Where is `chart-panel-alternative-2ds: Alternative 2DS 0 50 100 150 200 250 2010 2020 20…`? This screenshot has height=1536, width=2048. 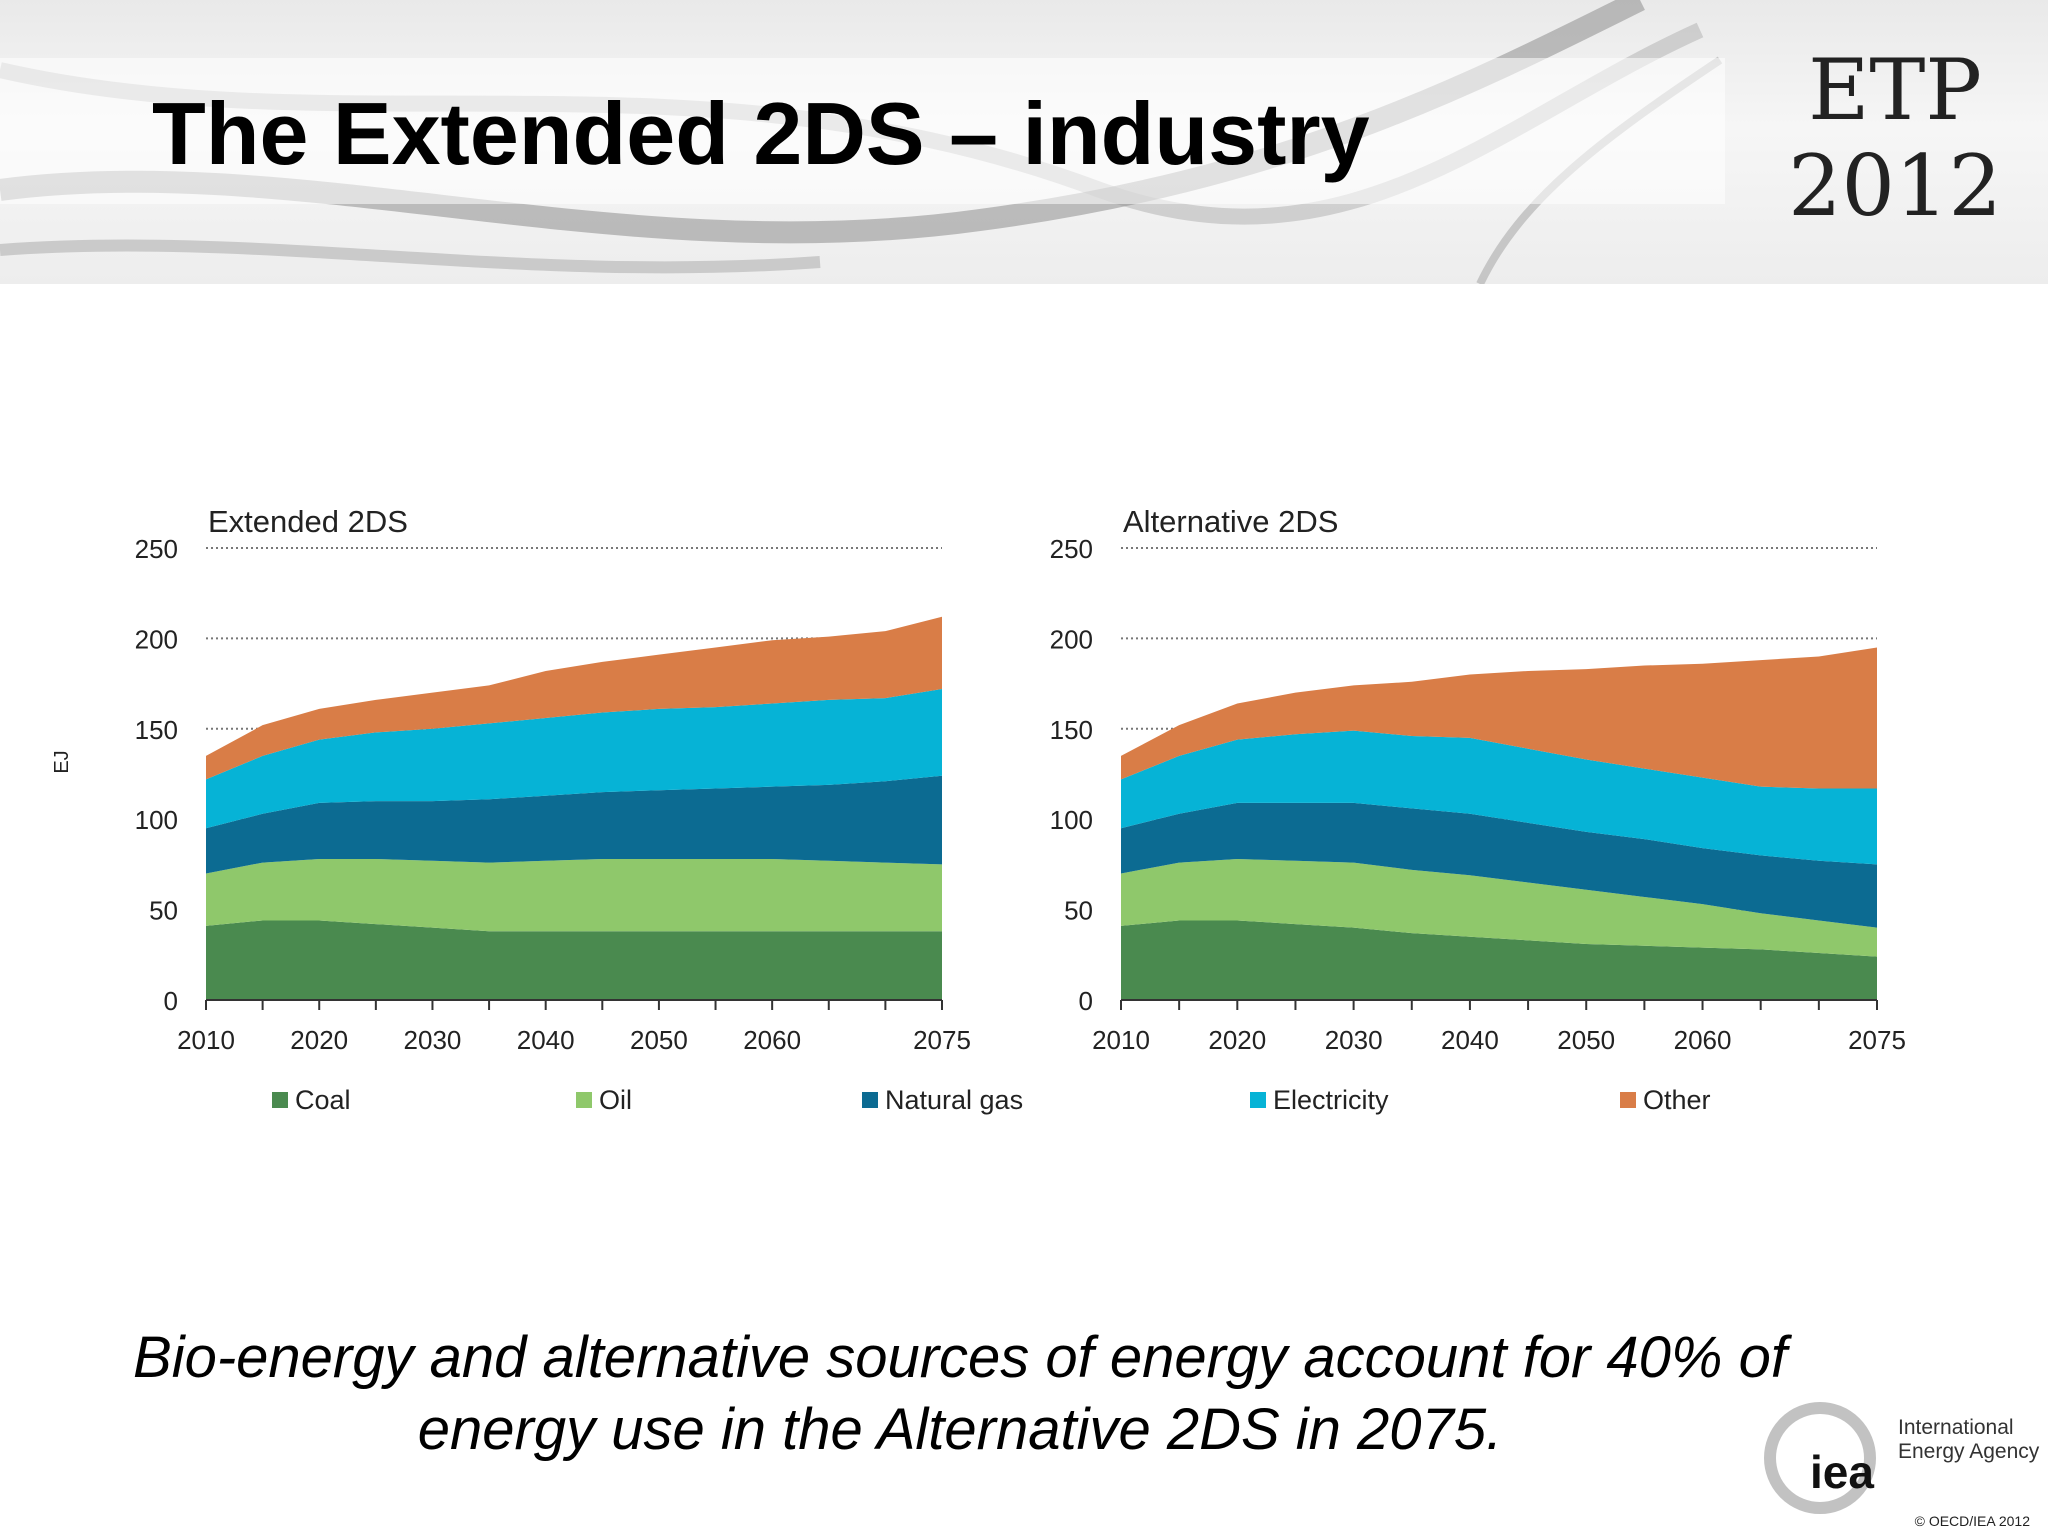
chart-panel-alternative-2ds: Alternative 2DS 0 50 100 150 200 250 2010 2020 20… is located at coordinates (1478, 779).